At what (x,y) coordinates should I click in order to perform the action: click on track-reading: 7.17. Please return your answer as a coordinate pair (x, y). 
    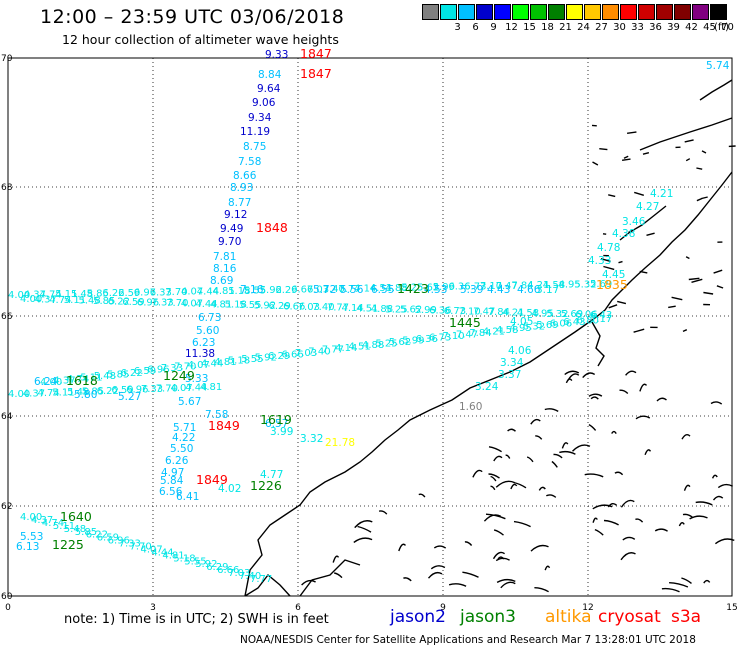
    Looking at the image, I should click on (601, 319).